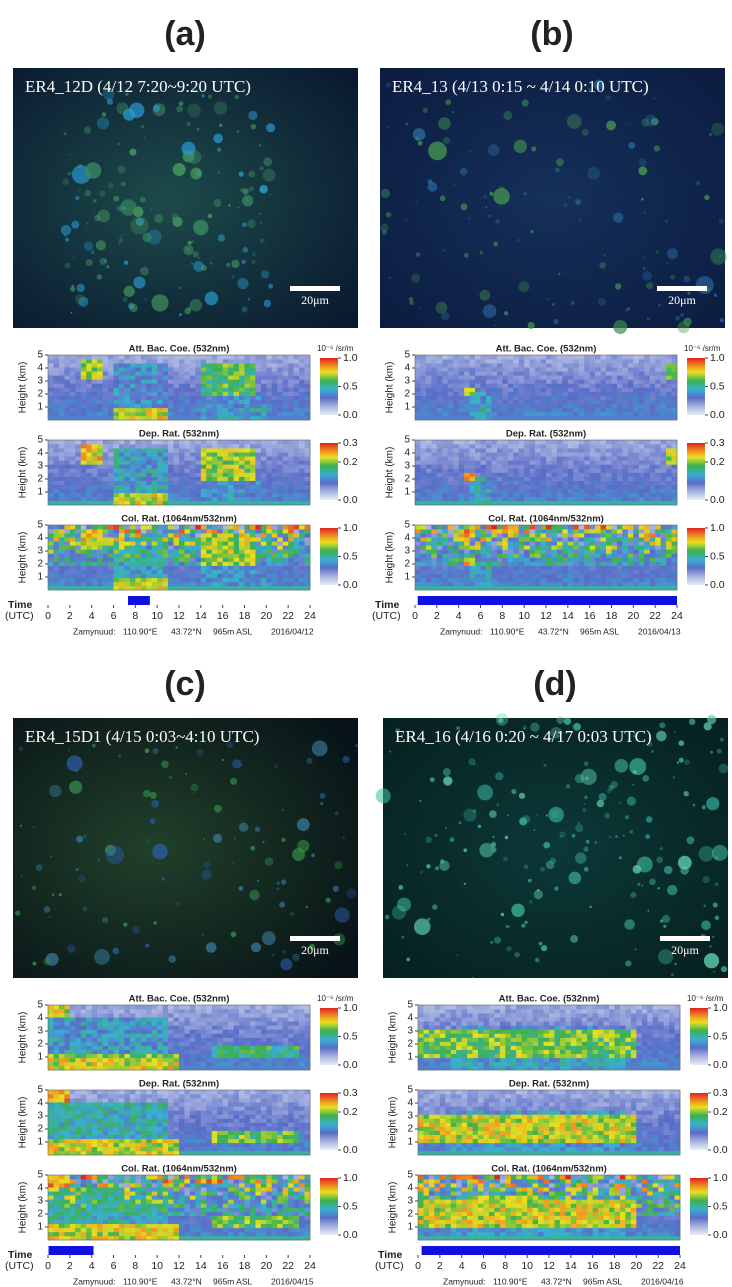 The width and height of the screenshot is (732, 1287). Describe the element at coordinates (335, 348) in the screenshot. I see `colorbar-unit: 10⁻⁶ /sr/m` at that location.